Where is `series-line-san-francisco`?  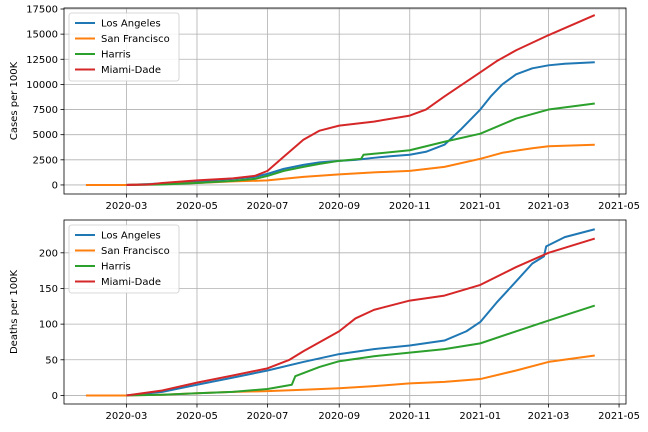 series-line-san-francisco is located at coordinates (340, 164).